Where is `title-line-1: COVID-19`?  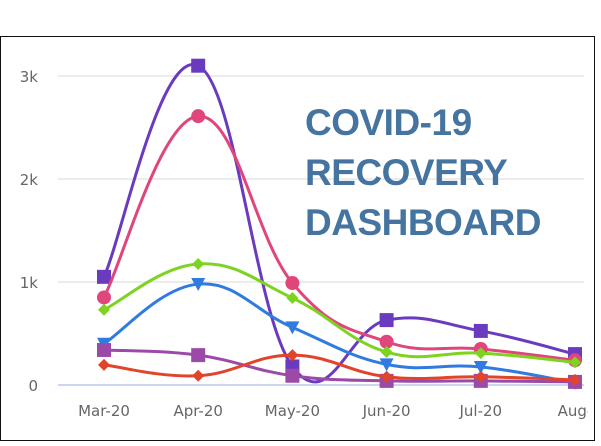
title-line-1: COVID-19 is located at coordinates (388, 122).